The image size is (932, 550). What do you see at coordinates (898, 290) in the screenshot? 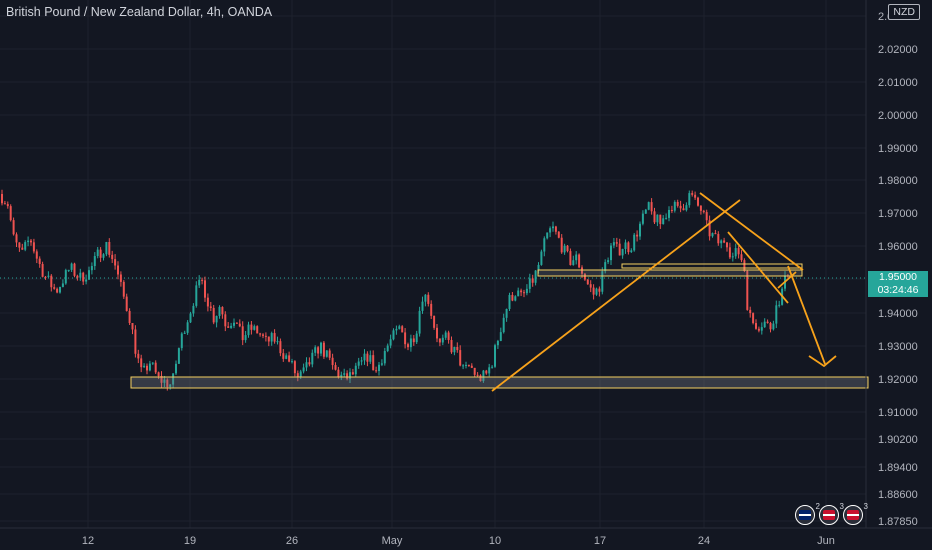
I see `bar-countdown: 03:24:46` at bounding box center [898, 290].